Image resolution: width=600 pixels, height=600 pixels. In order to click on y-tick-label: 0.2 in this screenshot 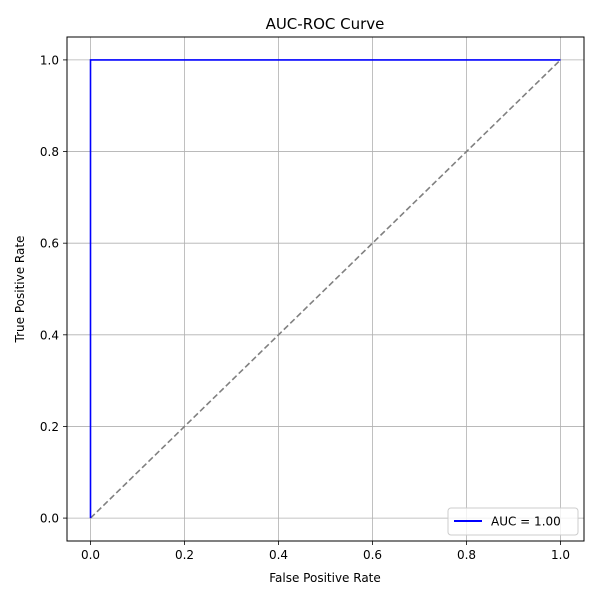, I will do `click(49, 427)`.